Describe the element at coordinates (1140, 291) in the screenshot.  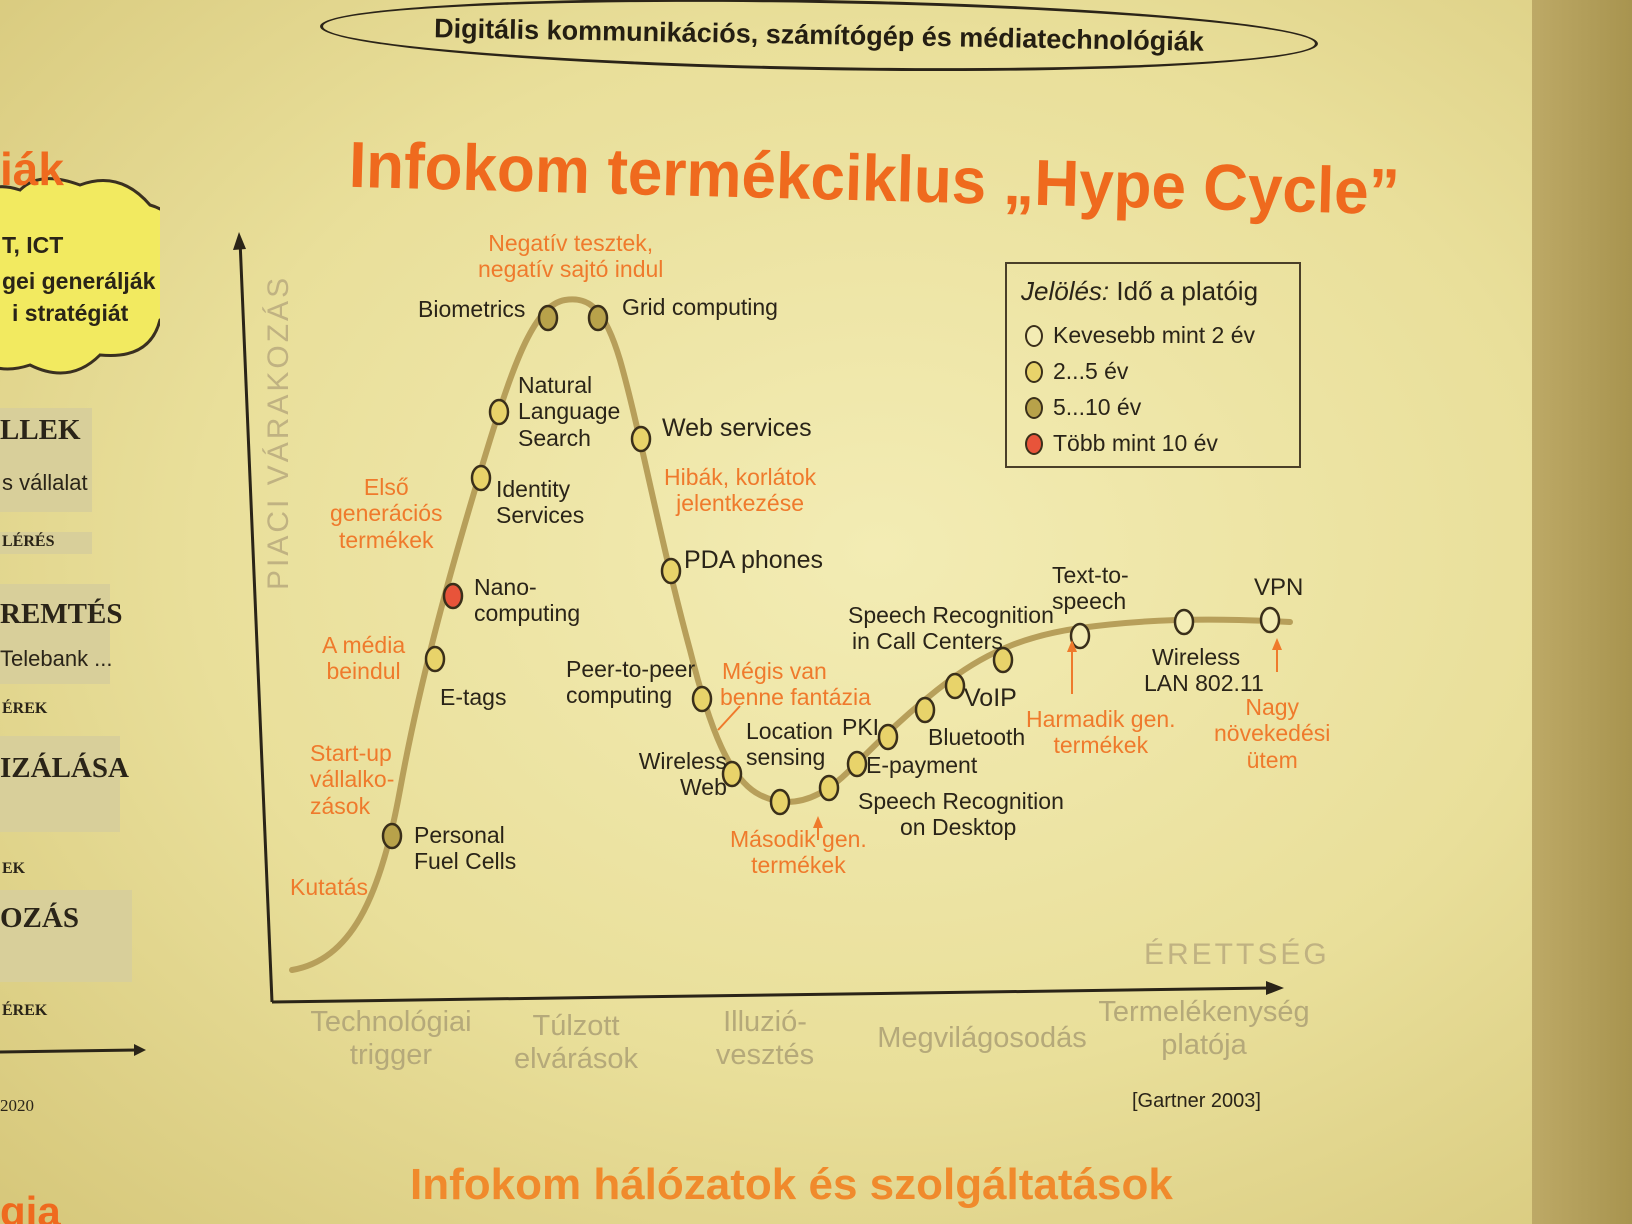
I see `legend-title: Jelölés: Idő a platóig` at that location.